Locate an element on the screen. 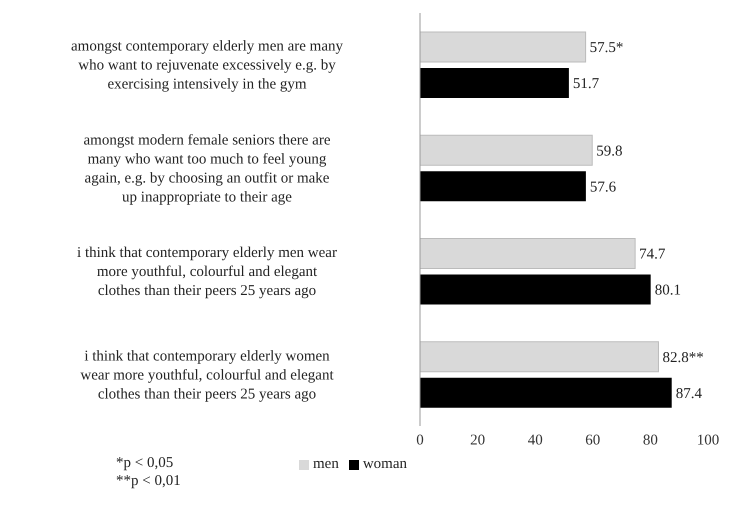 This screenshot has height=506, width=756. data-label: 82.8** is located at coordinates (683, 358).